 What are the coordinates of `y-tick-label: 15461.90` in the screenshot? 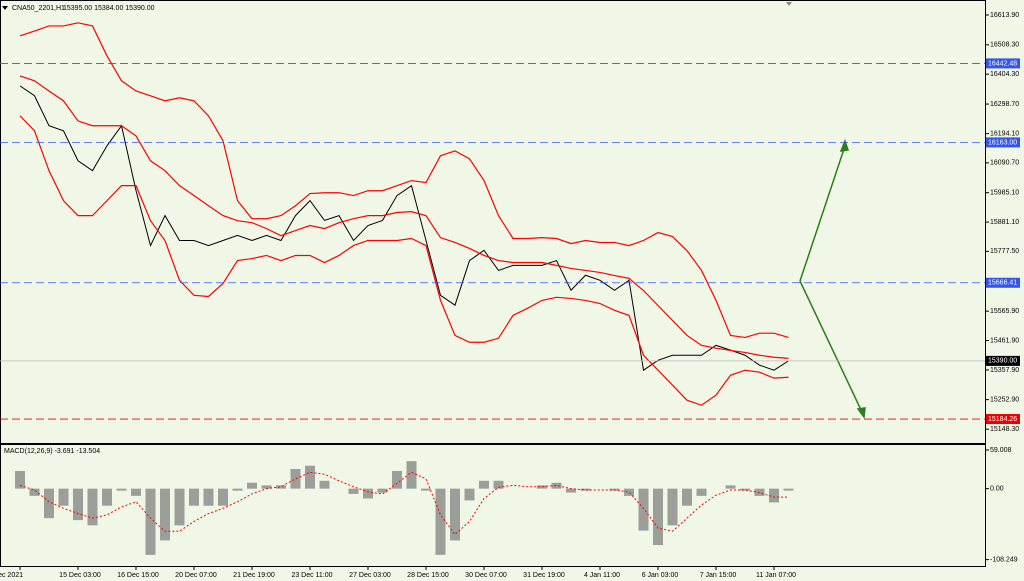 It's located at (1004, 340).